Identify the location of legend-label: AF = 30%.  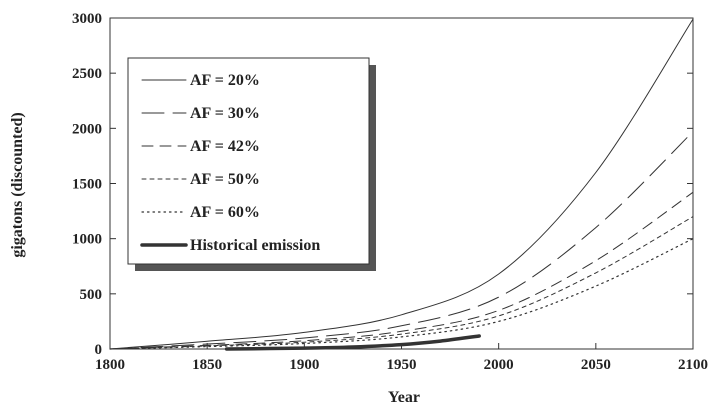
(225, 113).